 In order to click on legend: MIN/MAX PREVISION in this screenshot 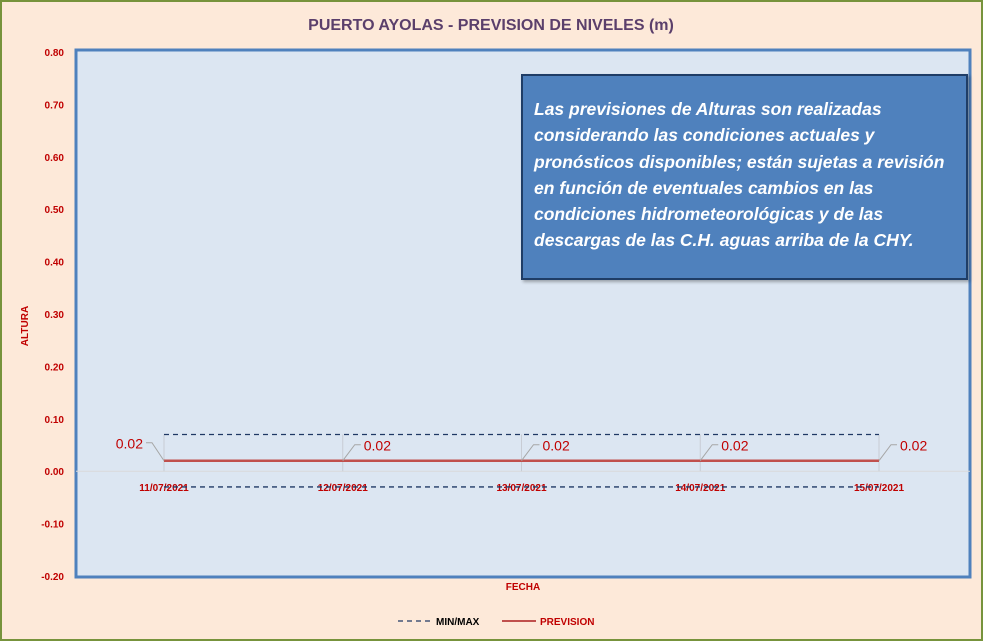, I will do `click(496, 622)`.